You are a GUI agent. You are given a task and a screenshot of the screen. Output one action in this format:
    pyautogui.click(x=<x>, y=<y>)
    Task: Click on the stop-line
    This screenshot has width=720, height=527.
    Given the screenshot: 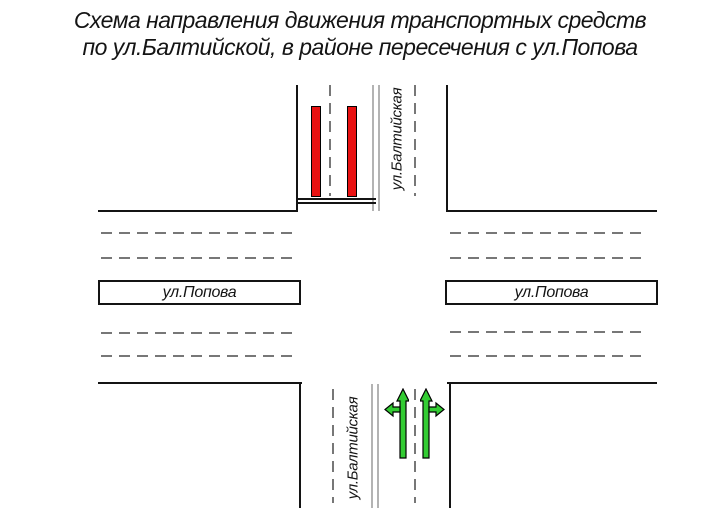 What is the action you would take?
    pyautogui.click(x=336, y=201)
    